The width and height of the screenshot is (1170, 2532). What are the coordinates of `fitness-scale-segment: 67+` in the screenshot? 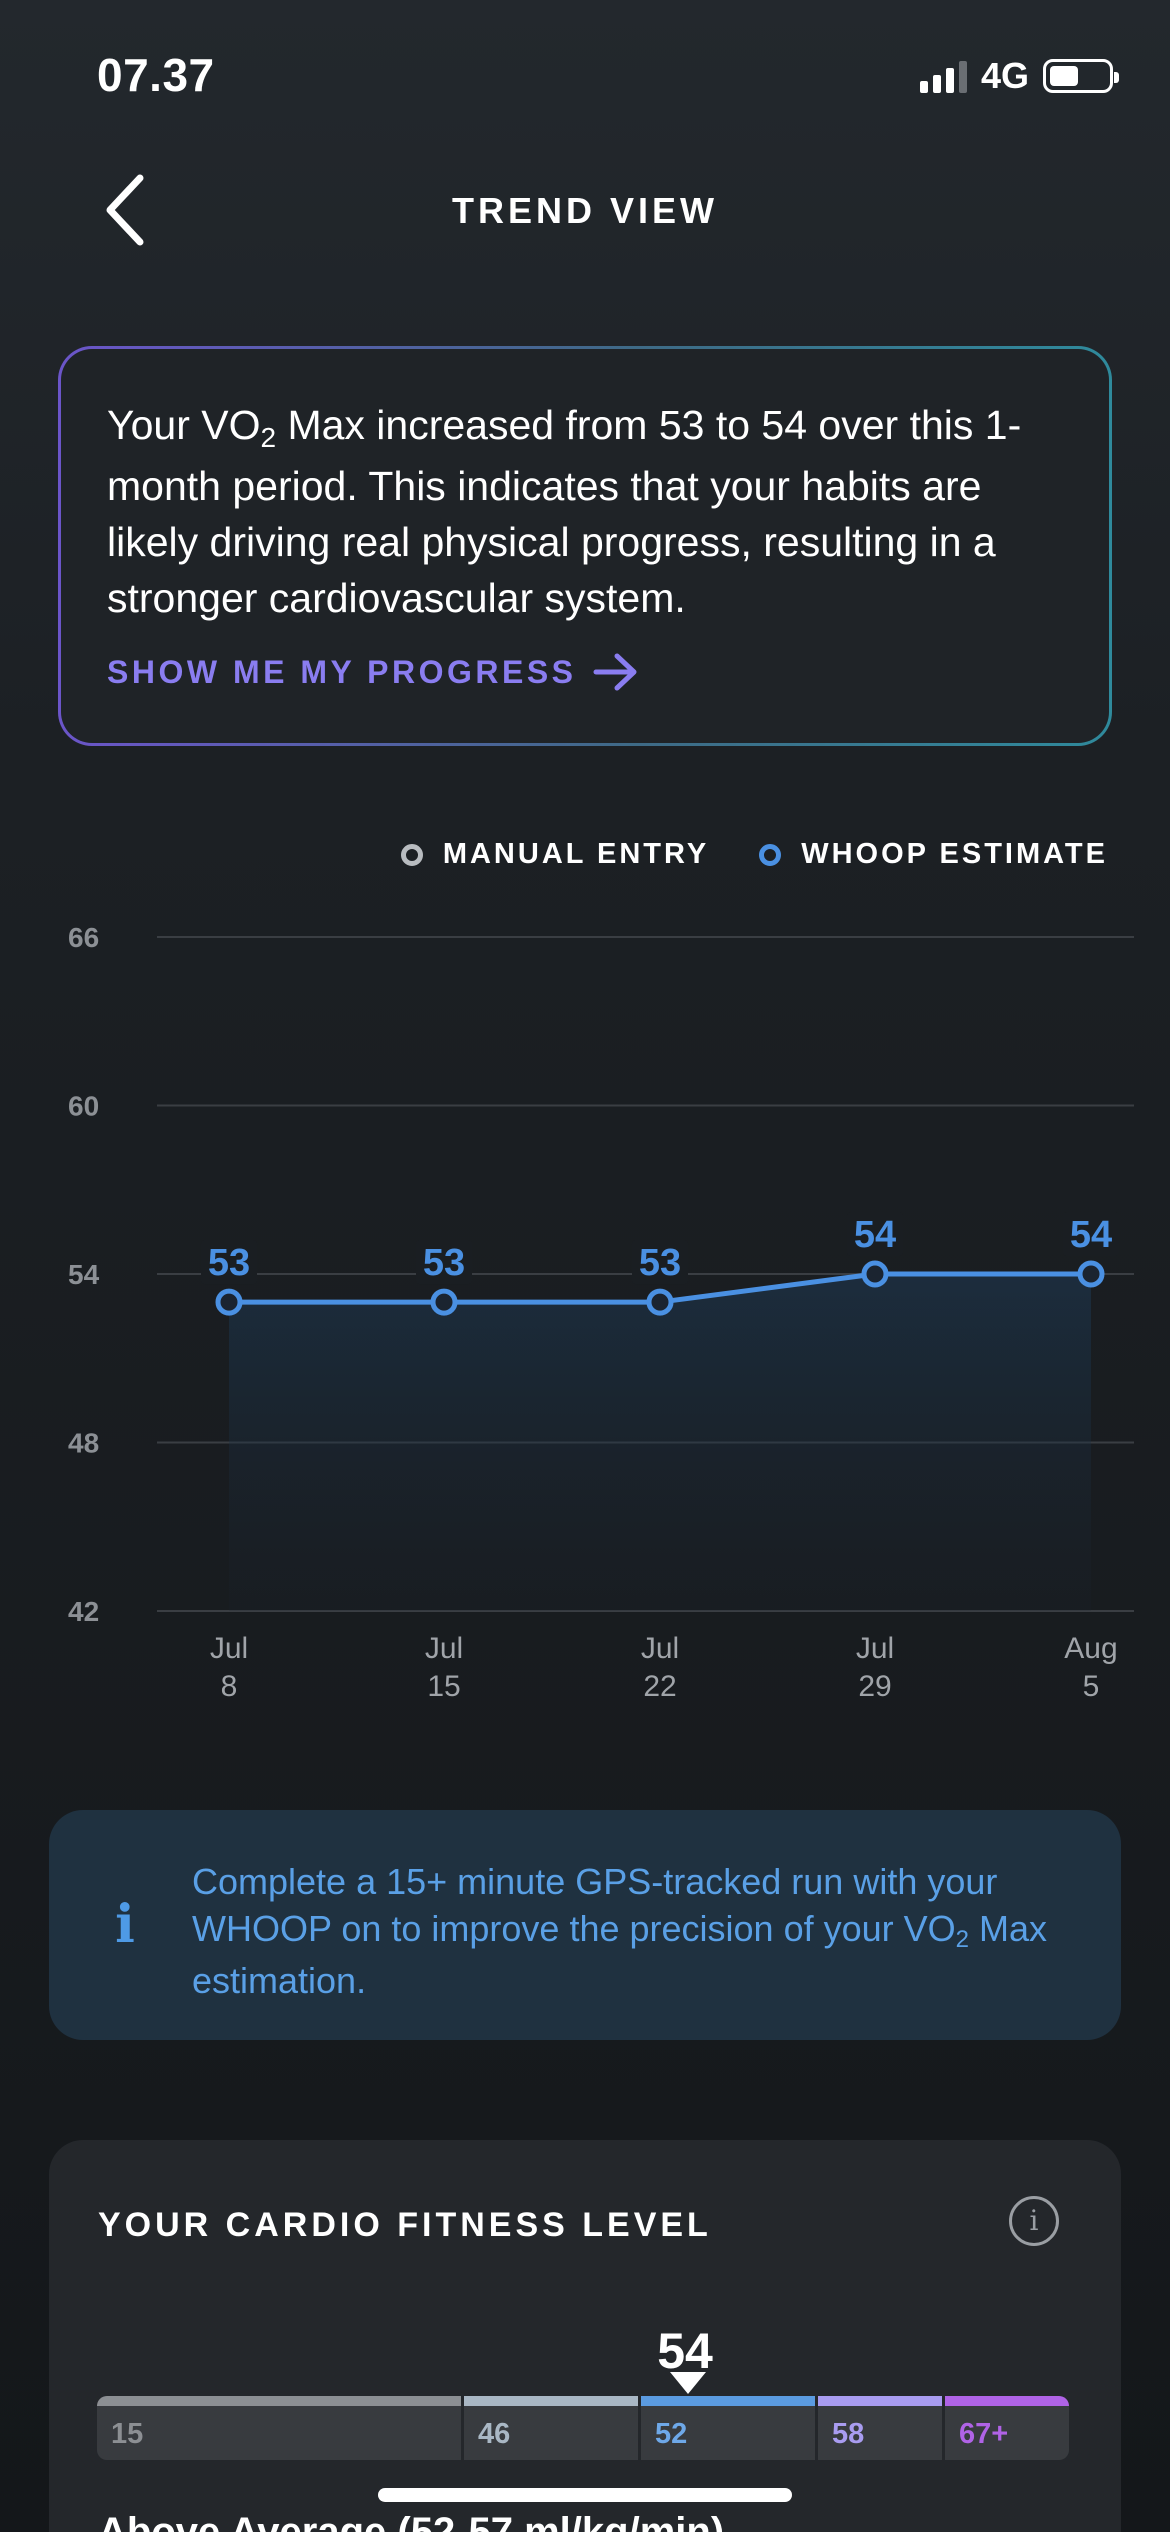 It's located at (1007, 2428).